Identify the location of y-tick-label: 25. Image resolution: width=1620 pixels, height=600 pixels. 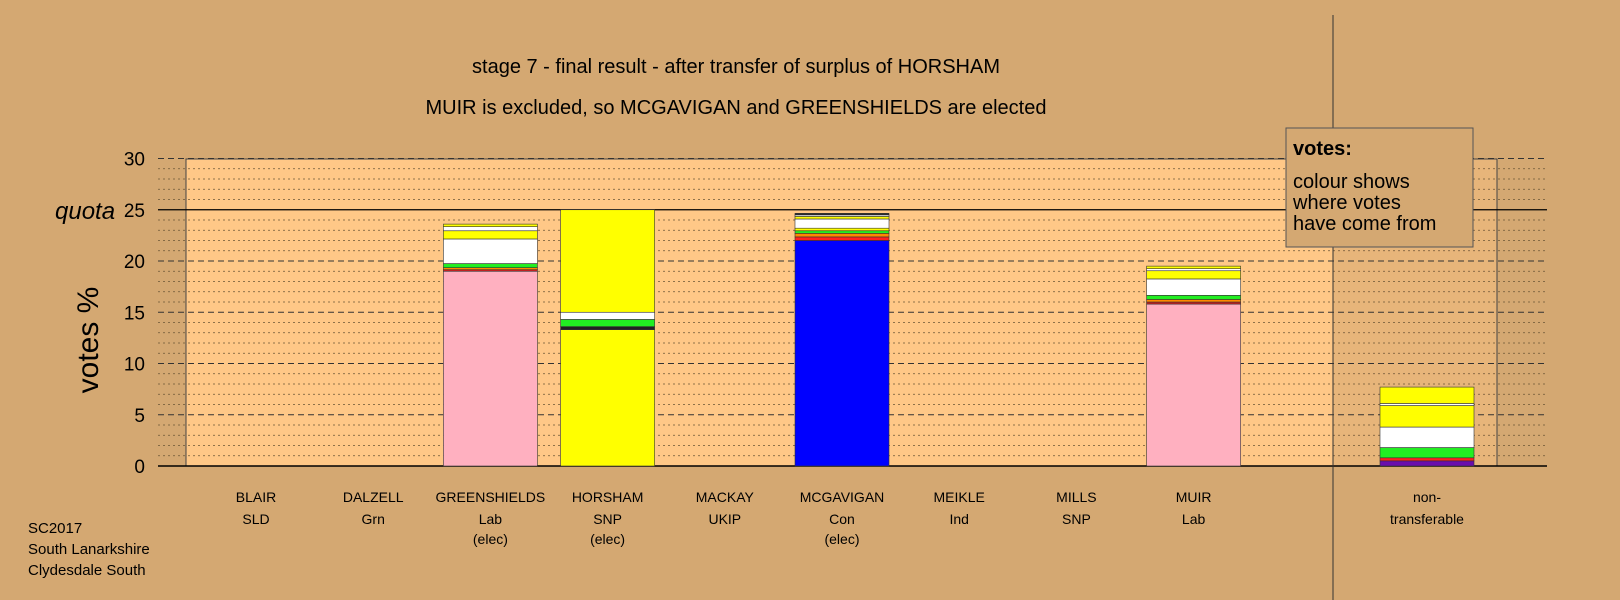
(134, 211).